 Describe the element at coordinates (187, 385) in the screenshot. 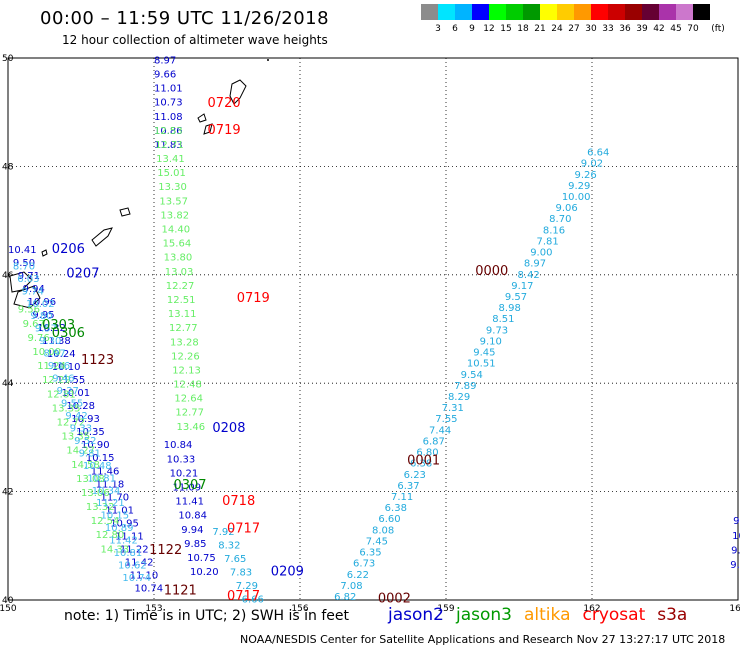

I see `wave-height-value: 12.48` at that location.